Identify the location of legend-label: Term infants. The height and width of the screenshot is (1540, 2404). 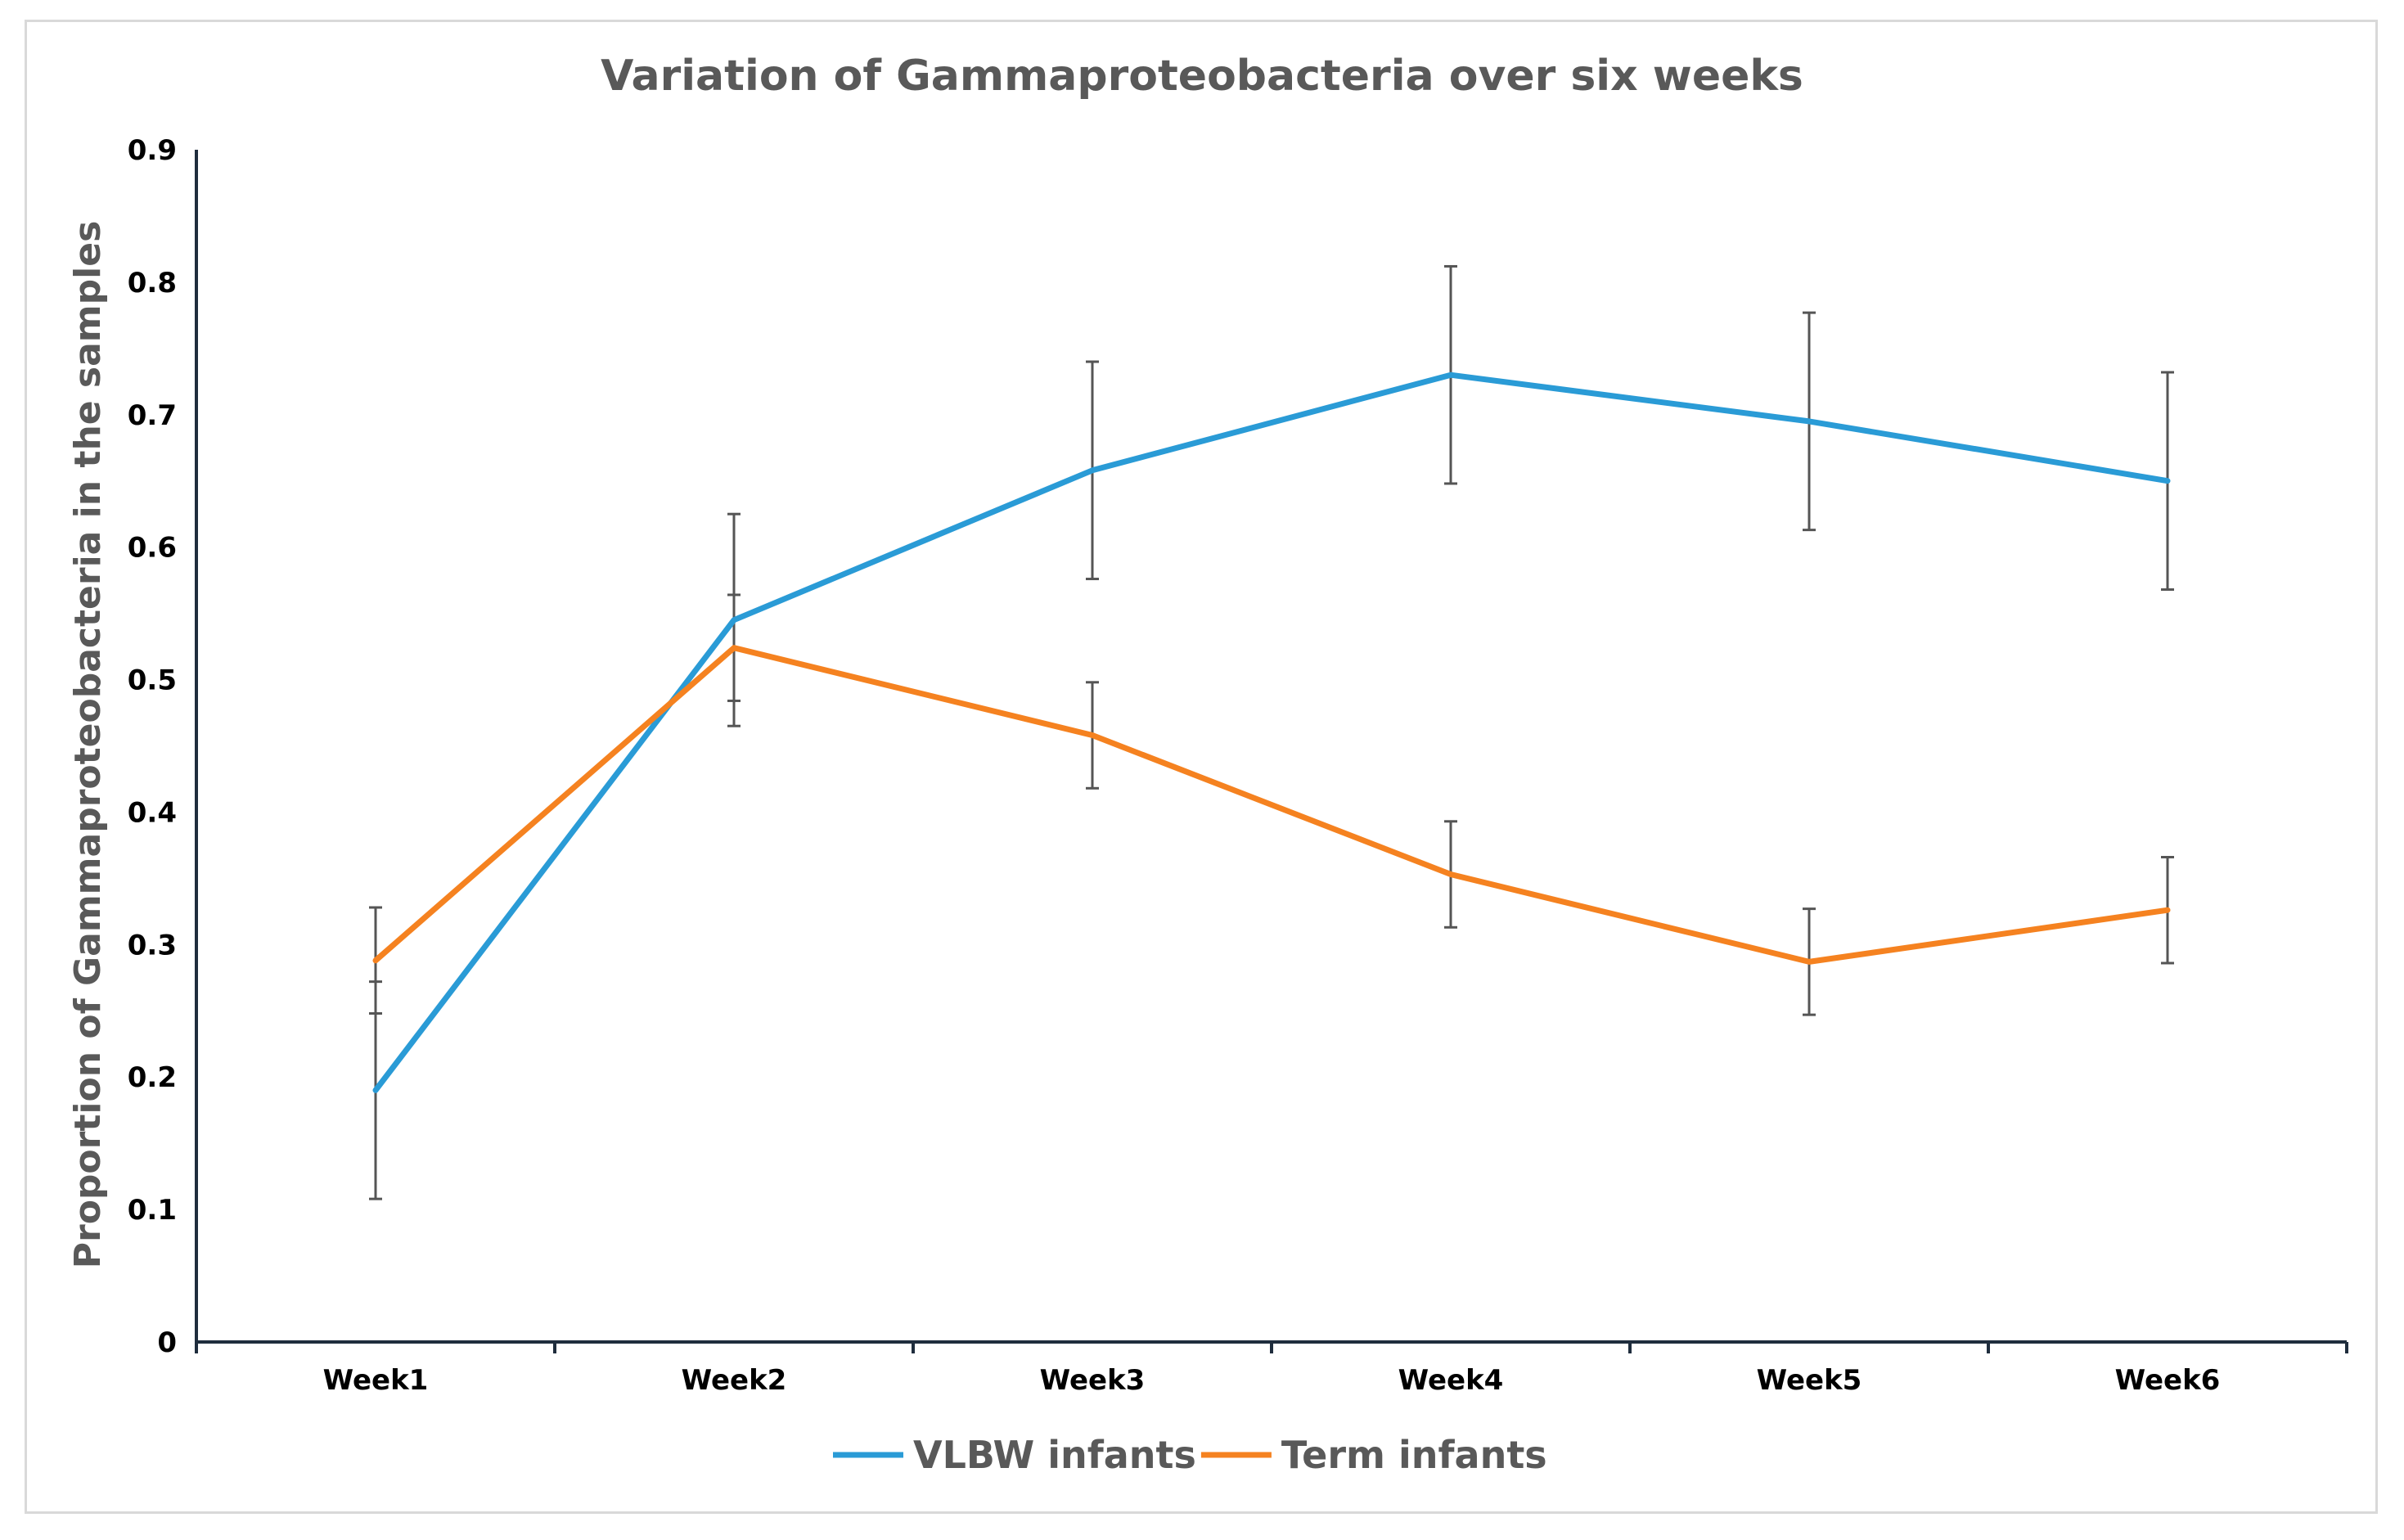
(1414, 1455).